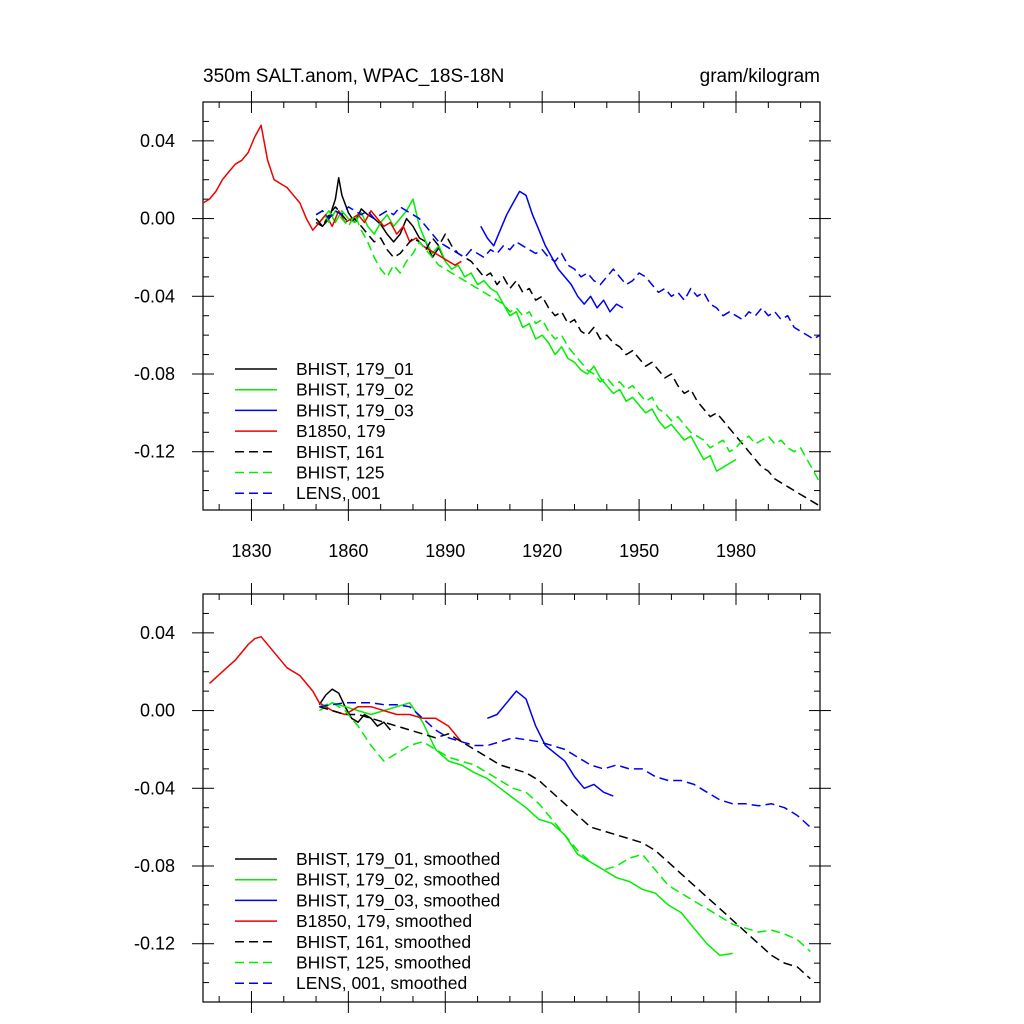 Image resolution: width=1024 pixels, height=1024 pixels. Describe the element at coordinates (398, 900) in the screenshot. I see `legend-label: BHIST, 179_03, smoothed` at that location.